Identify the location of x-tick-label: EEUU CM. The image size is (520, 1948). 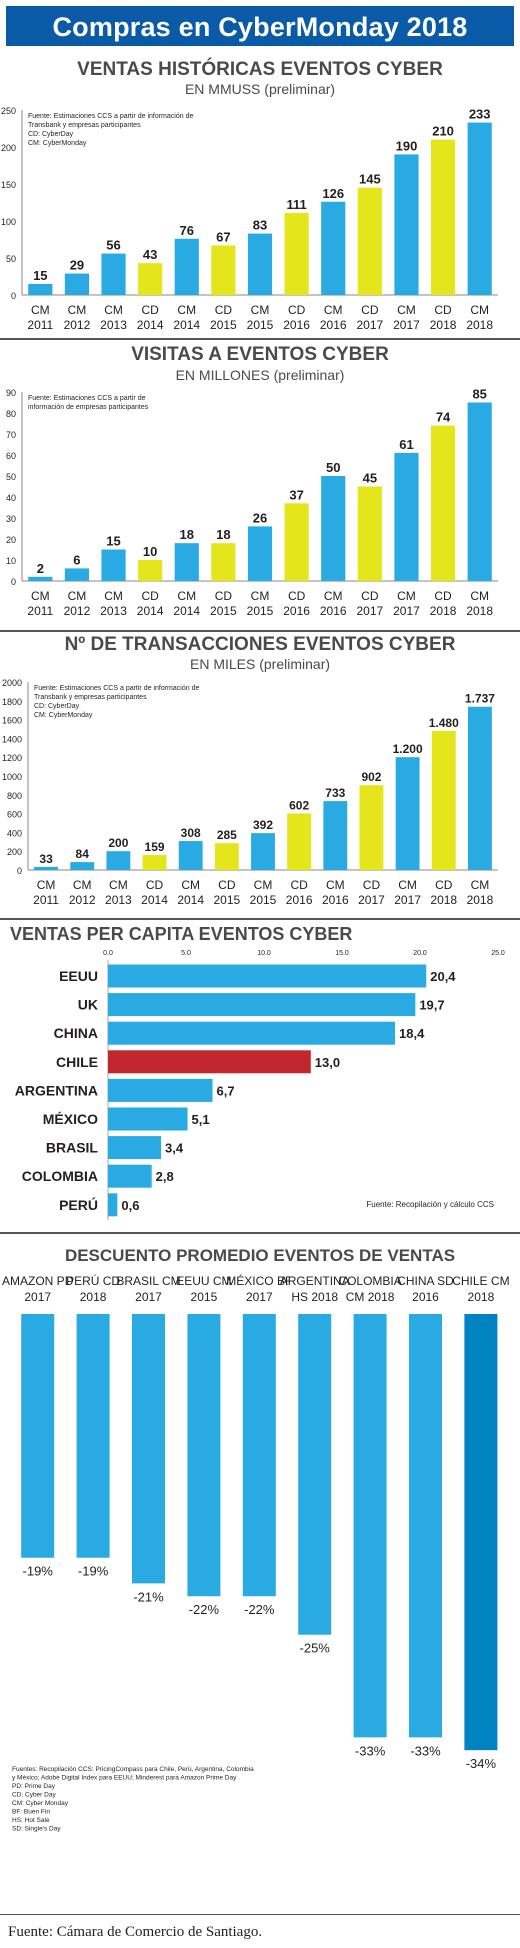
(203, 1281).